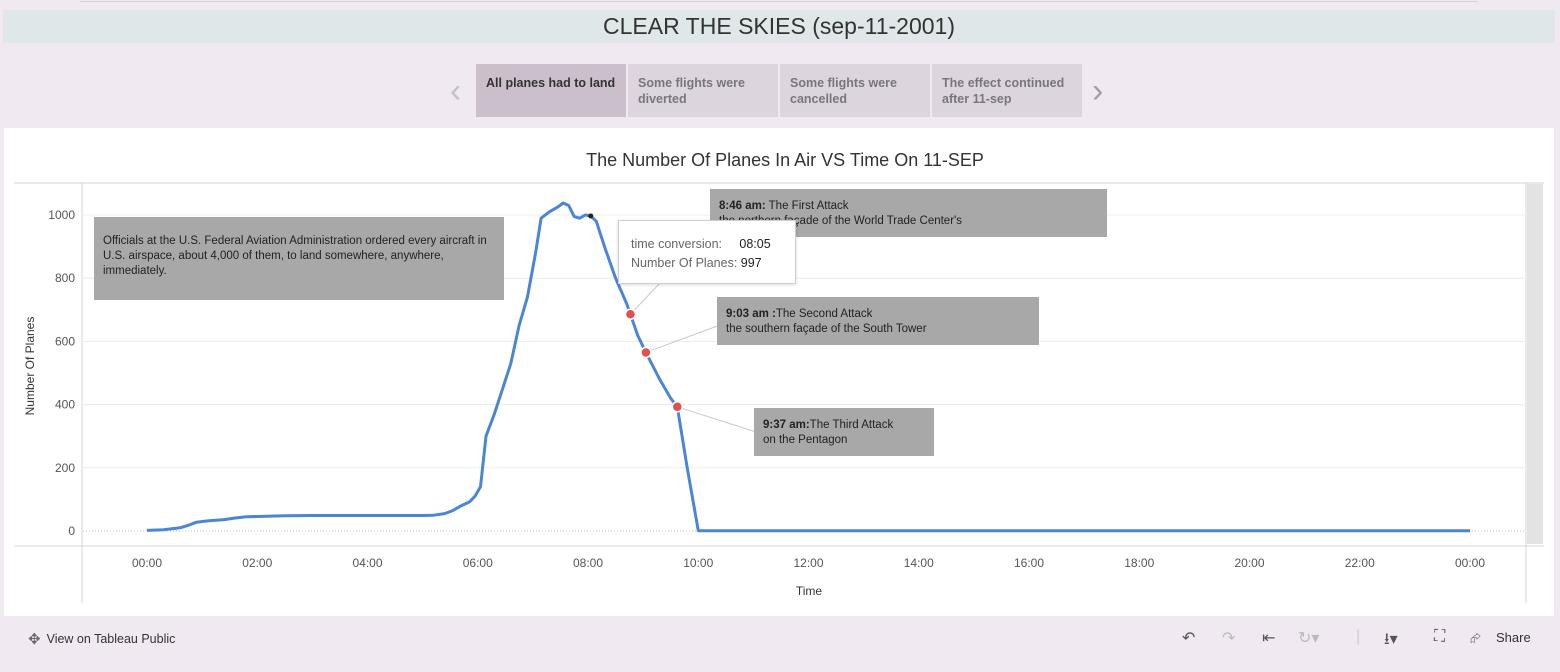 Image resolution: width=1560 pixels, height=672 pixels. Describe the element at coordinates (1098, 91) in the screenshot. I see `chevron-right-icon: ›` at that location.